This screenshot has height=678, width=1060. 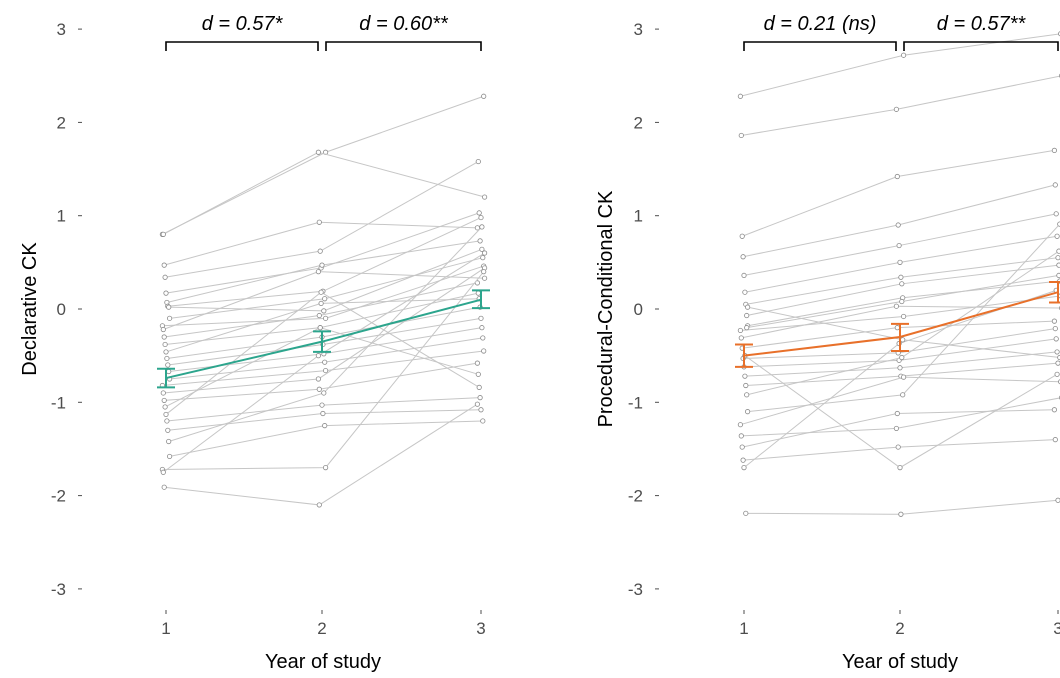 I want to click on effect-size-annotation: d = 0.21 (ns), so click(x=820, y=24).